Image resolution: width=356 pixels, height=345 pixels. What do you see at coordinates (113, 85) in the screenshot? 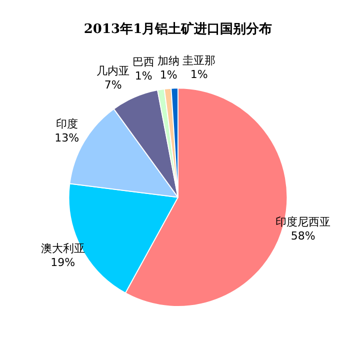
I see `data-label: 7%` at bounding box center [113, 85].